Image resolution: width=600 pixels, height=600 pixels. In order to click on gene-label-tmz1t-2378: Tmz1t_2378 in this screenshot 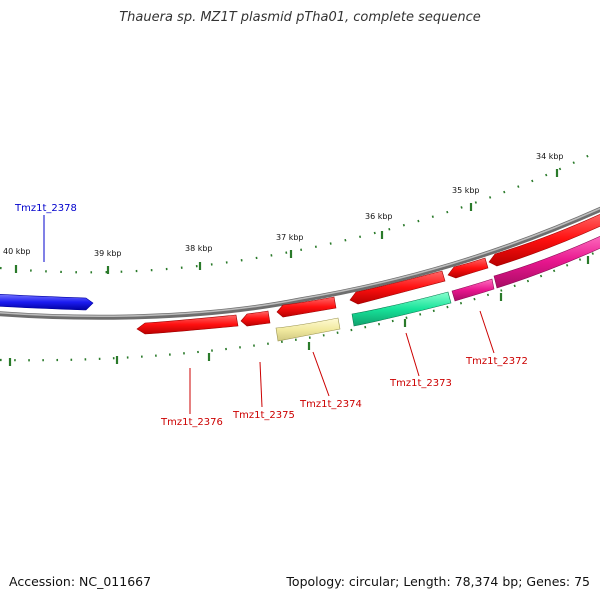, I will do `click(45, 208)`.